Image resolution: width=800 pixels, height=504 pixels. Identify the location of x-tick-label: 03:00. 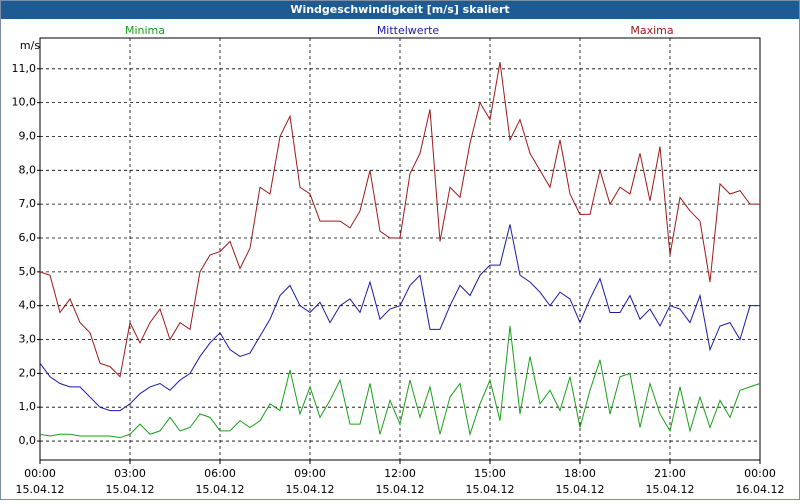
(130, 473).